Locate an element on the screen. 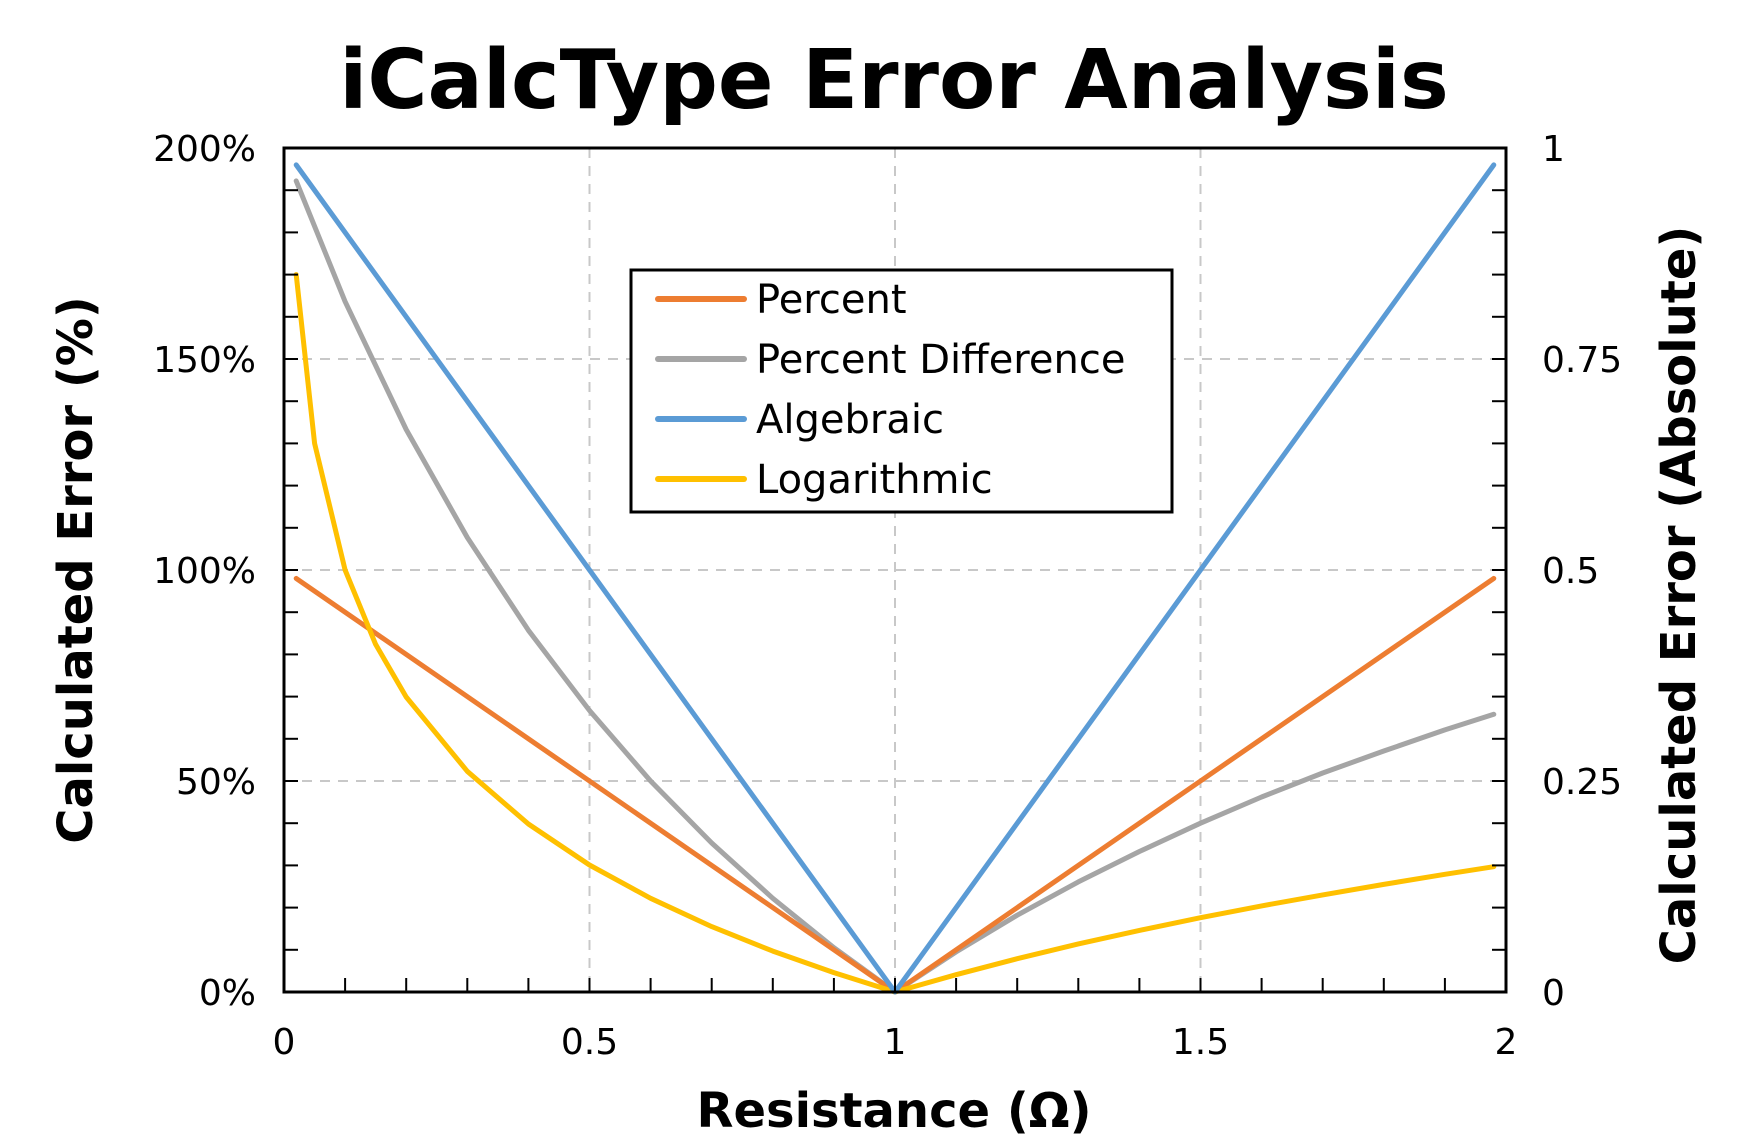 The image size is (1749, 1147). chart-title: iCalcType Error Analysis is located at coordinates (894, 80).